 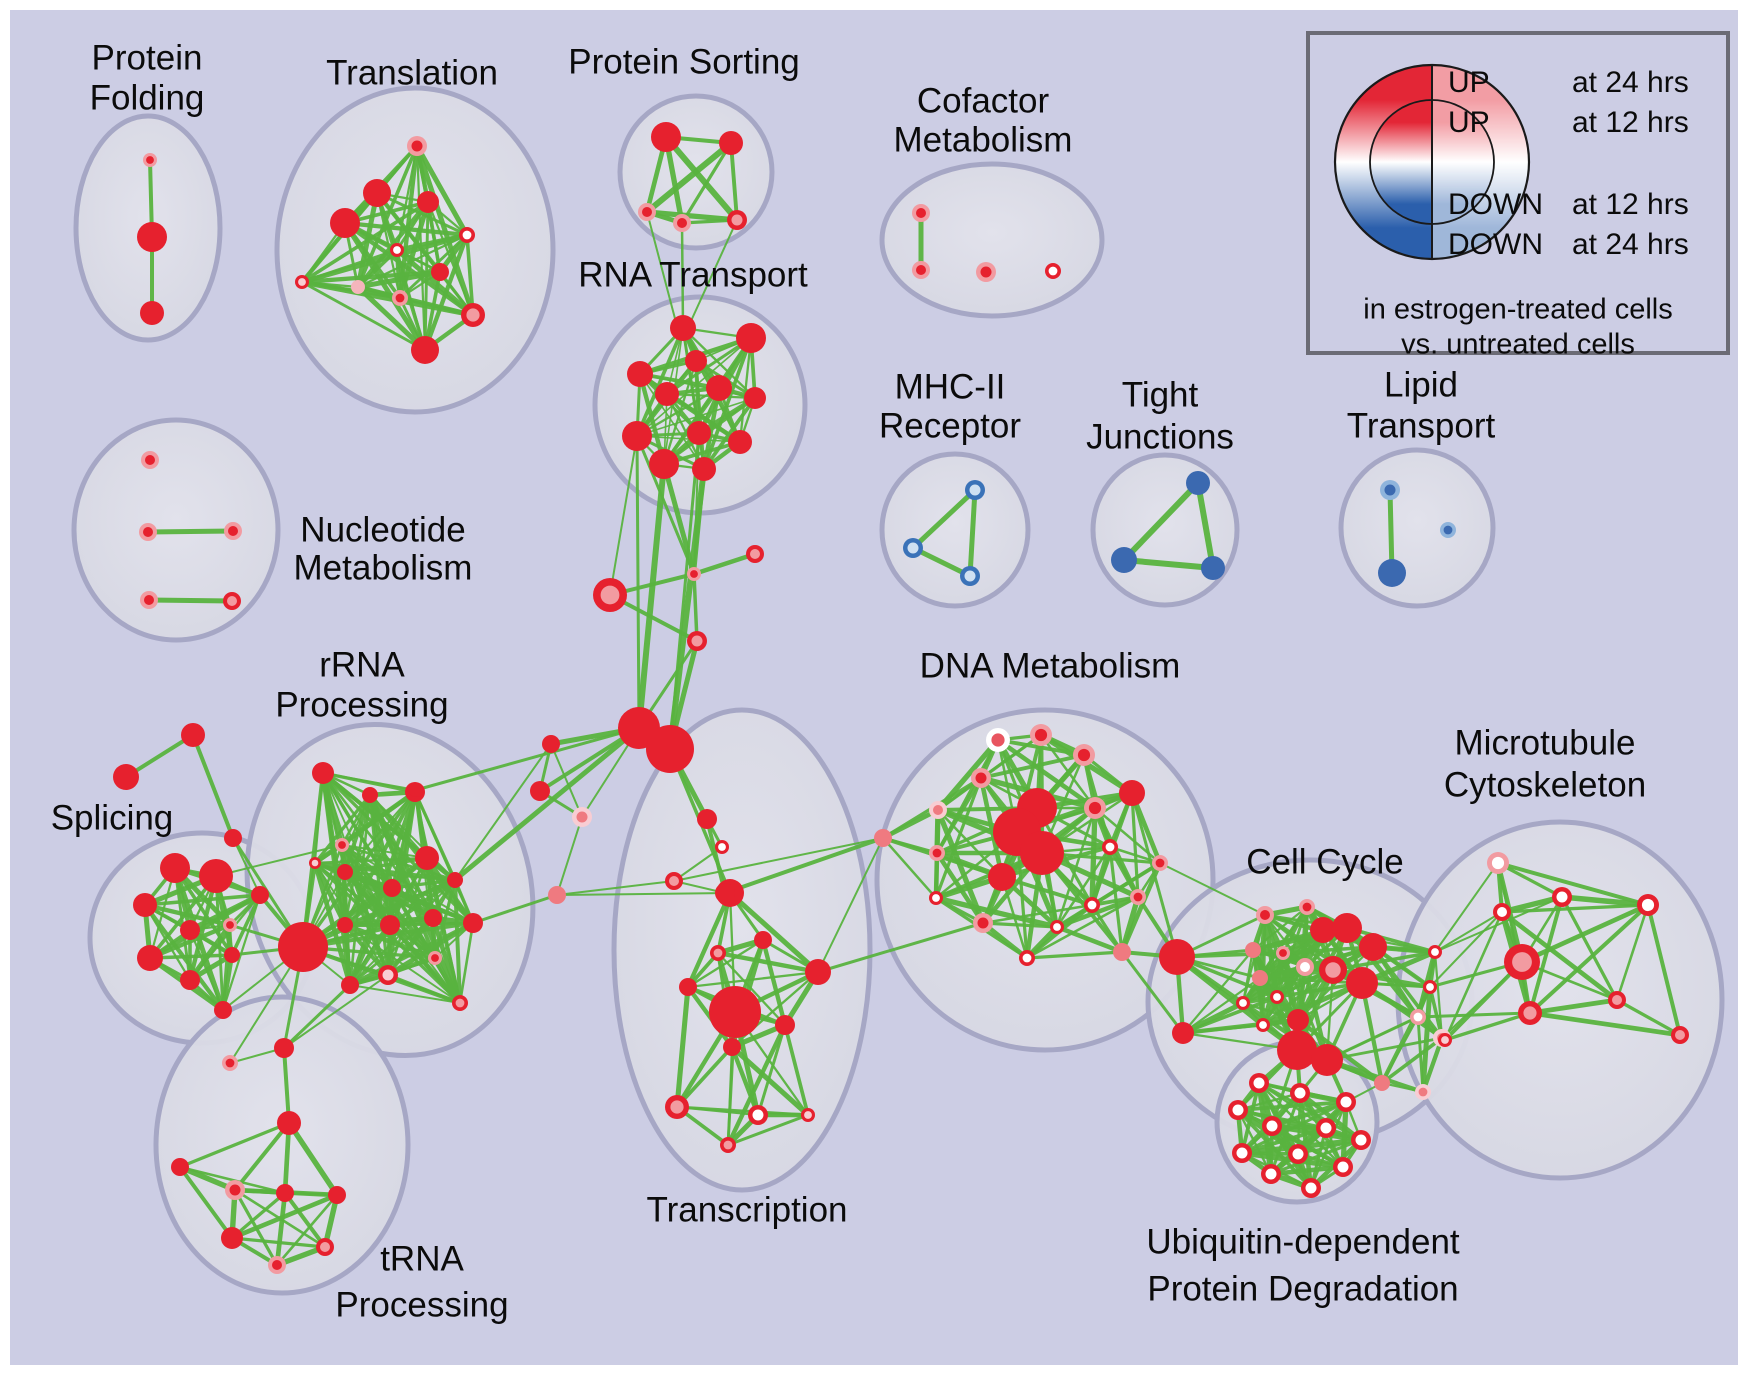 What do you see at coordinates (1302, 1288) in the screenshot?
I see `cluster-label-ubiquitin-degradation: Protein Degradation` at bounding box center [1302, 1288].